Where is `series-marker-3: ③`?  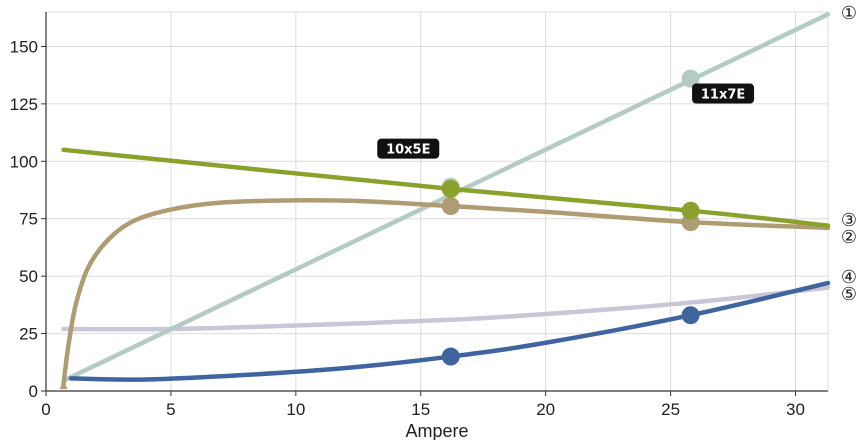 series-marker-3: ③ is located at coordinates (849, 220).